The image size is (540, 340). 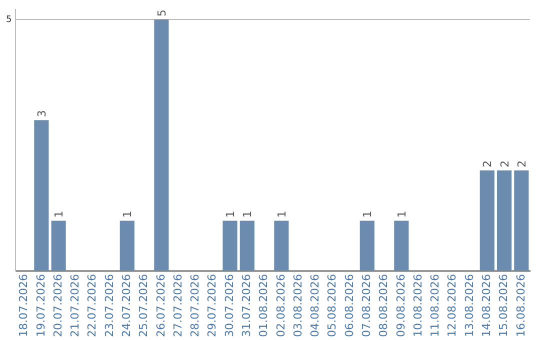 I want to click on x-tick-label: 02.08.2026, so click(x=281, y=306).